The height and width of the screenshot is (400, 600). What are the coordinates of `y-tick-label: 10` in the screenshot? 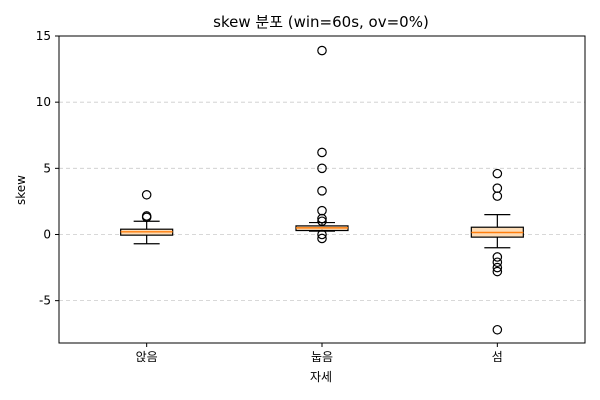 It's located at (43, 102).